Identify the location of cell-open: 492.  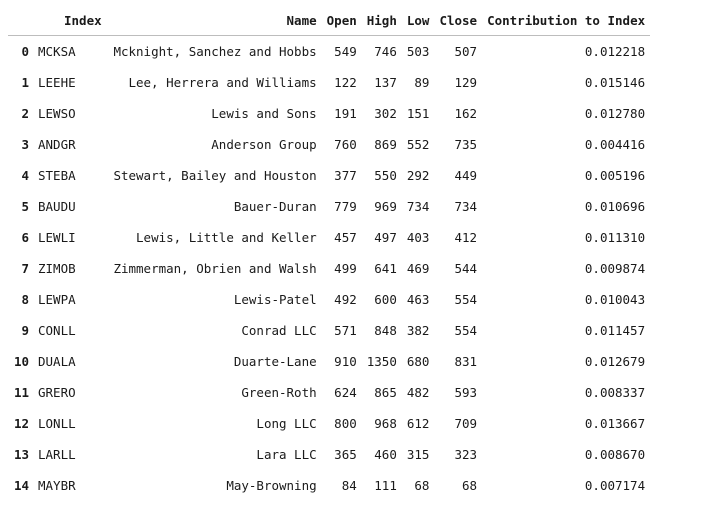
(345, 299).